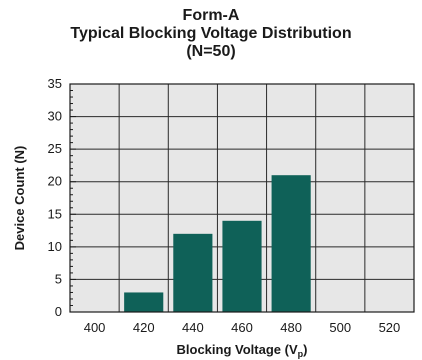  Describe the element at coordinates (55, 83) in the screenshot. I see `y-tick-label-35: 35` at that location.